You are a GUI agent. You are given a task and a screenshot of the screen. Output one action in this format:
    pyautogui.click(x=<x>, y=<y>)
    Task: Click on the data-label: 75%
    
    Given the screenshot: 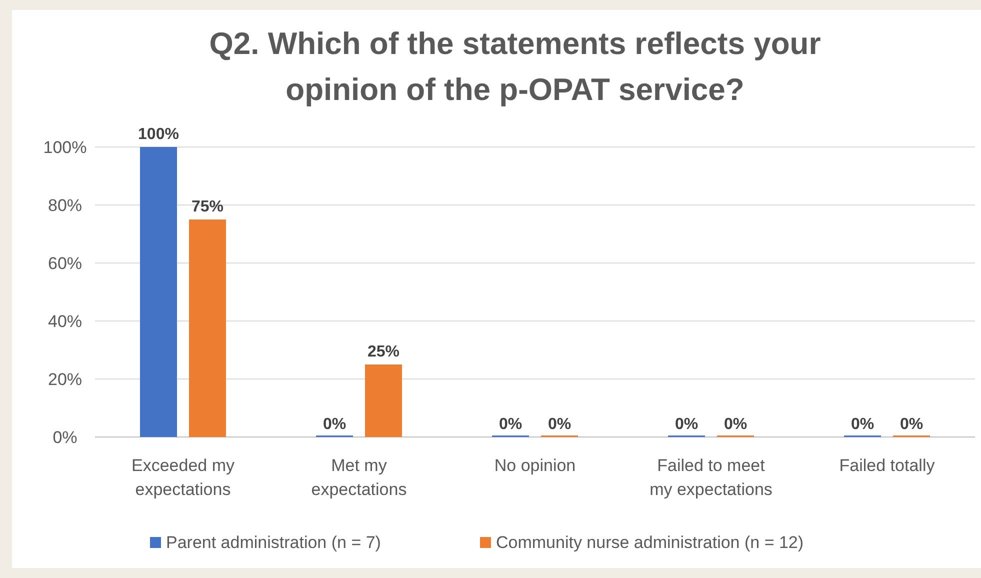 What is the action you would take?
    pyautogui.click(x=207, y=207)
    